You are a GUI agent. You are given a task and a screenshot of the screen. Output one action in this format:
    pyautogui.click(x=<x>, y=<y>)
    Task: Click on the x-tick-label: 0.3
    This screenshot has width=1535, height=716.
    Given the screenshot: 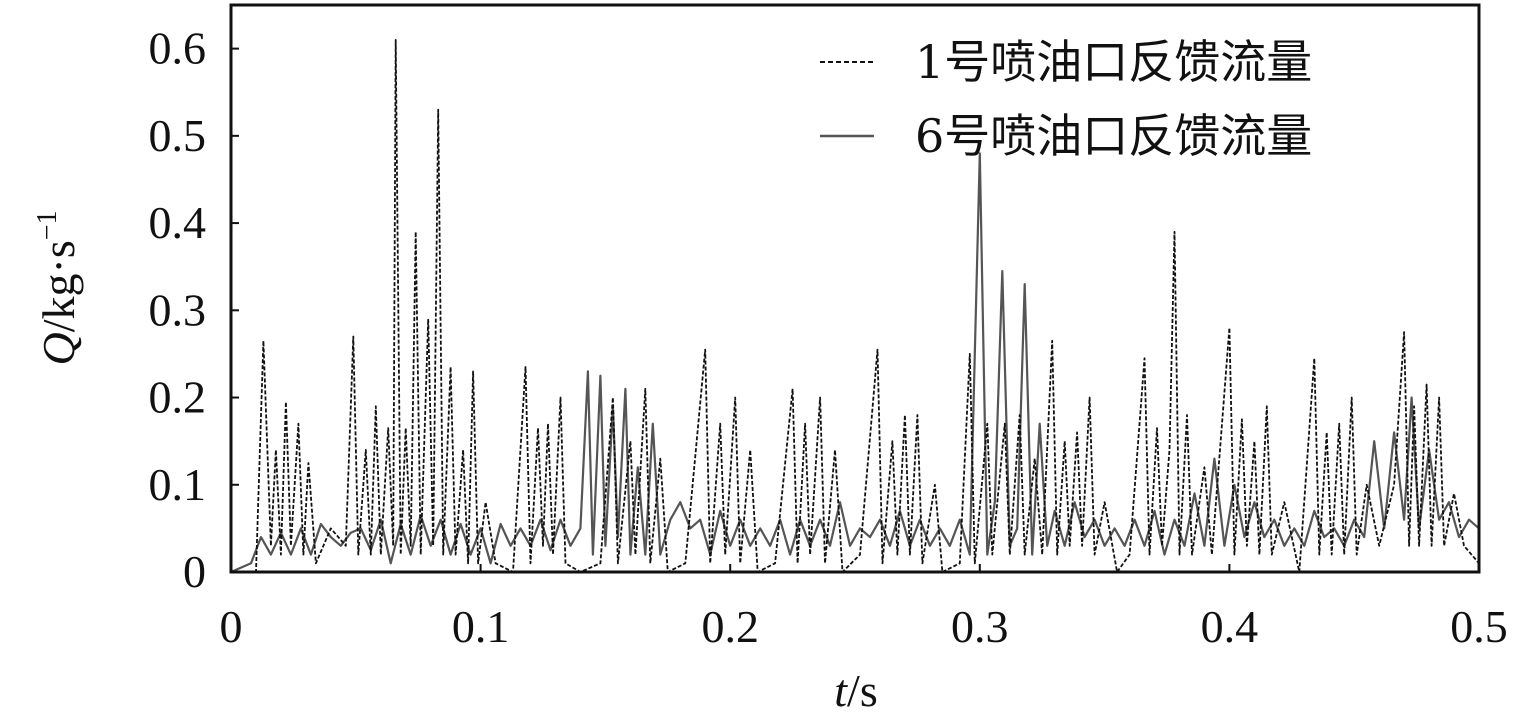 What is the action you would take?
    pyautogui.click(x=980, y=626)
    